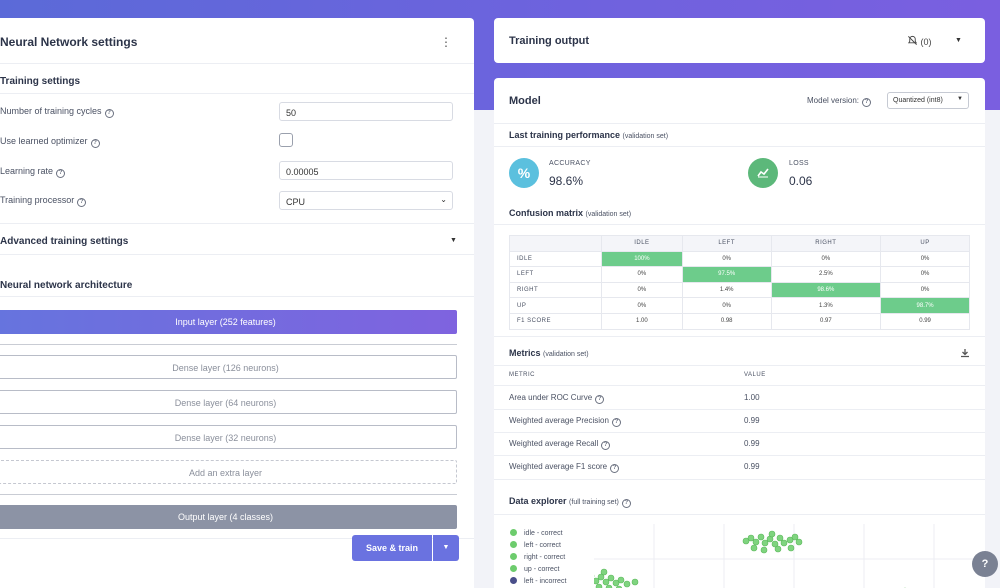 This screenshot has height=588, width=1000. Describe the element at coordinates (799, 163) in the screenshot. I see `loss-label: LOSS` at that location.